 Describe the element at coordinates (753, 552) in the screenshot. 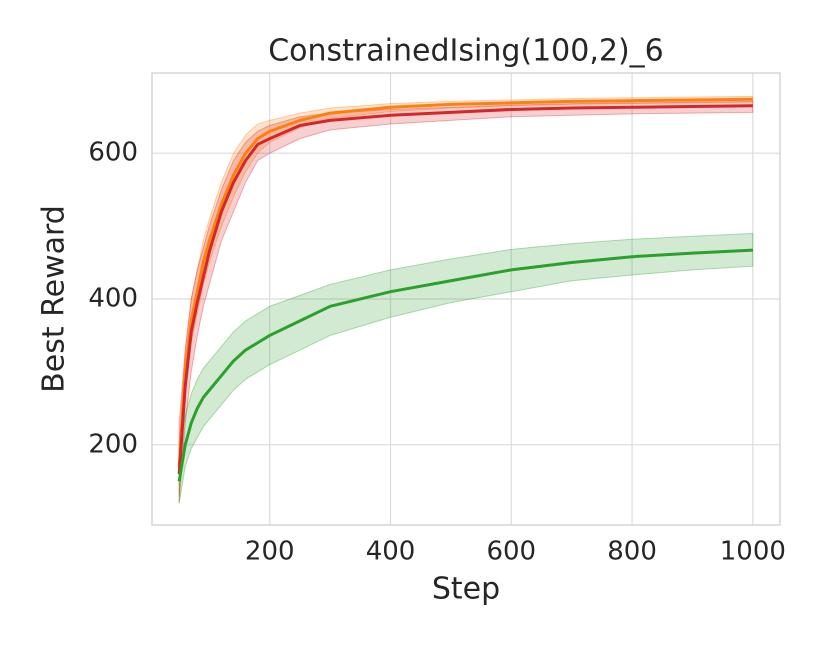

I see `x-tick-label: 1000` at that location.